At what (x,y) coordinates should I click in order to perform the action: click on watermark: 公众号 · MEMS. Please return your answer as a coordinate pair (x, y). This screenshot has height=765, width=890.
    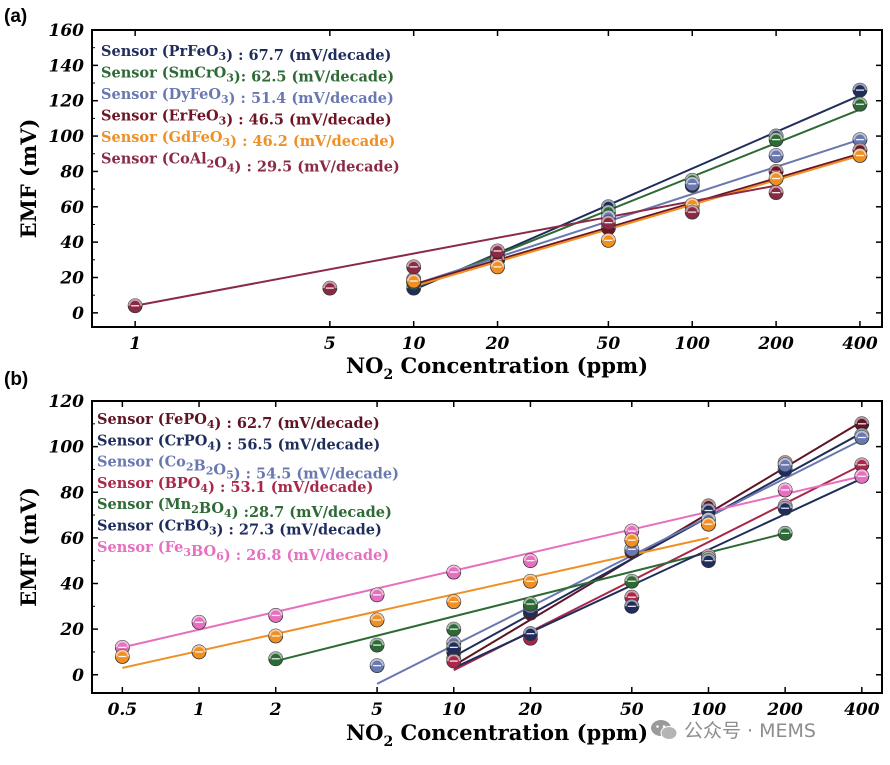
    Looking at the image, I should click on (733, 729).